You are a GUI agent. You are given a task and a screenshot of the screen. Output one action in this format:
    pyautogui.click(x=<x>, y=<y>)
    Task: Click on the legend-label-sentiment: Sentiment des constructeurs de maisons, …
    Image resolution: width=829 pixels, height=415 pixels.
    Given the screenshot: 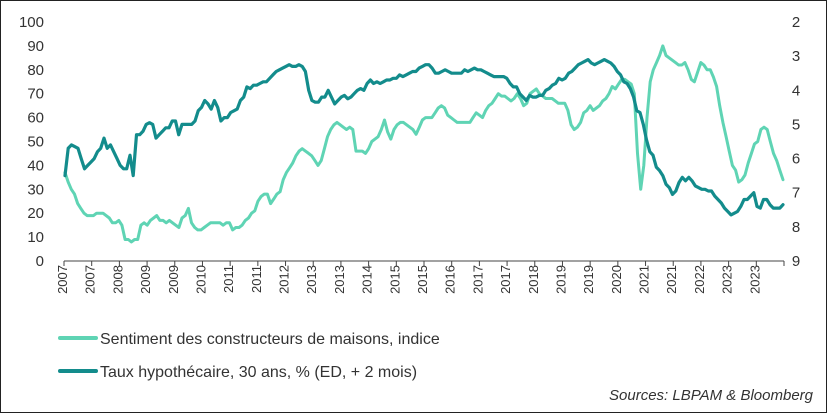 What is the action you would take?
    pyautogui.click(x=270, y=339)
    